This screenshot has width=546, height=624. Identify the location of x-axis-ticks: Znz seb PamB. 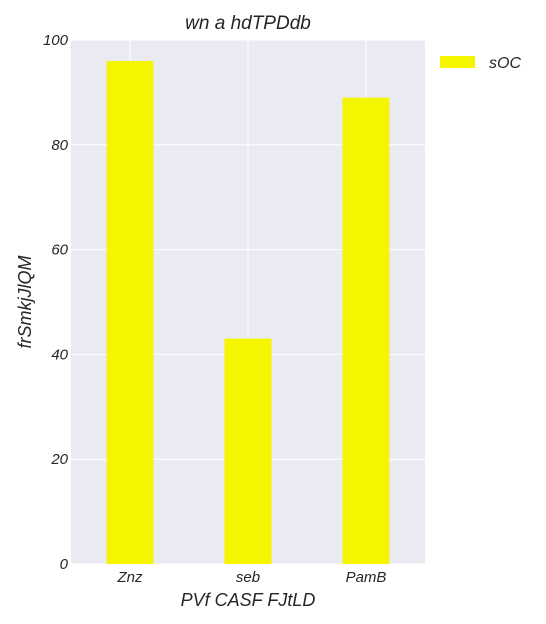
(251, 577).